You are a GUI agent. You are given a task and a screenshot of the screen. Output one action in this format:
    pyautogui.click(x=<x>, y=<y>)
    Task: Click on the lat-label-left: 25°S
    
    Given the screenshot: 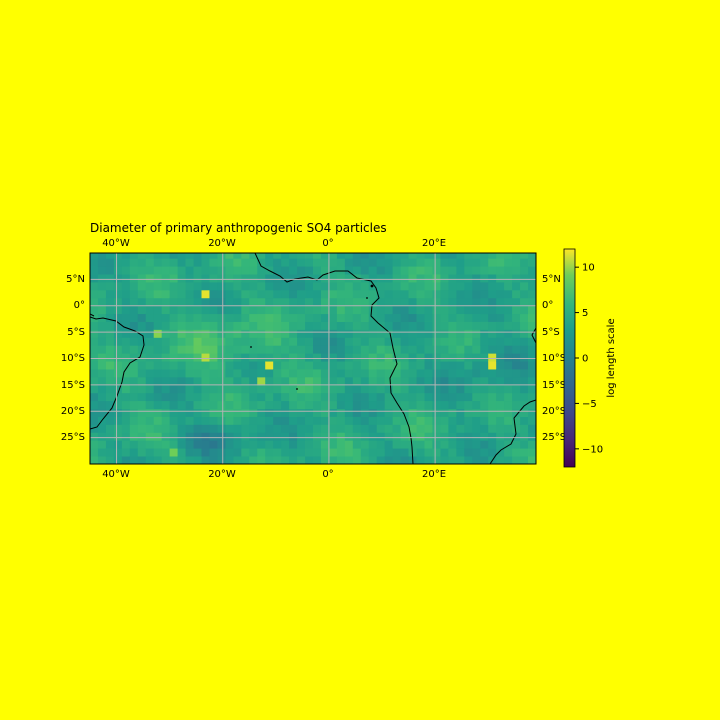 What is the action you would take?
    pyautogui.click(x=73, y=437)
    